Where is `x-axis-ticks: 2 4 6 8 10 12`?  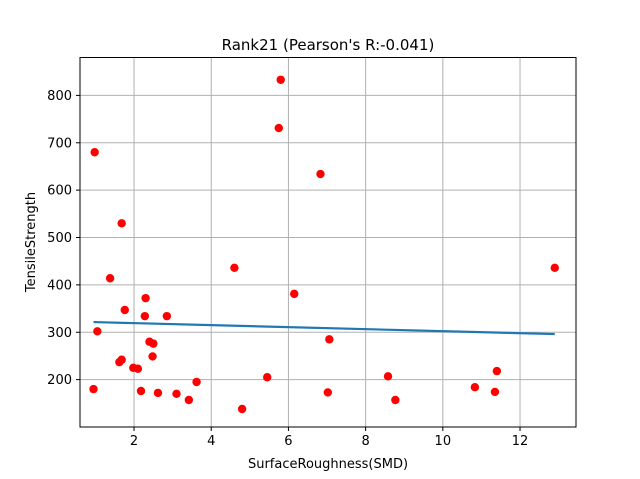
x-axis-ticks: 2 4 6 8 10 12 is located at coordinates (329, 438).